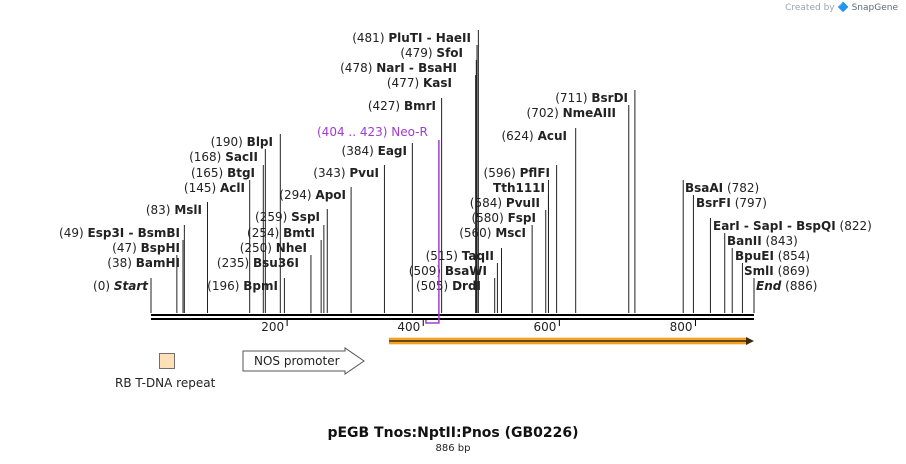 This screenshot has width=906, height=464. What do you see at coordinates (475, 233) in the screenshot?
I see `site-position: (560)` at bounding box center [475, 233].